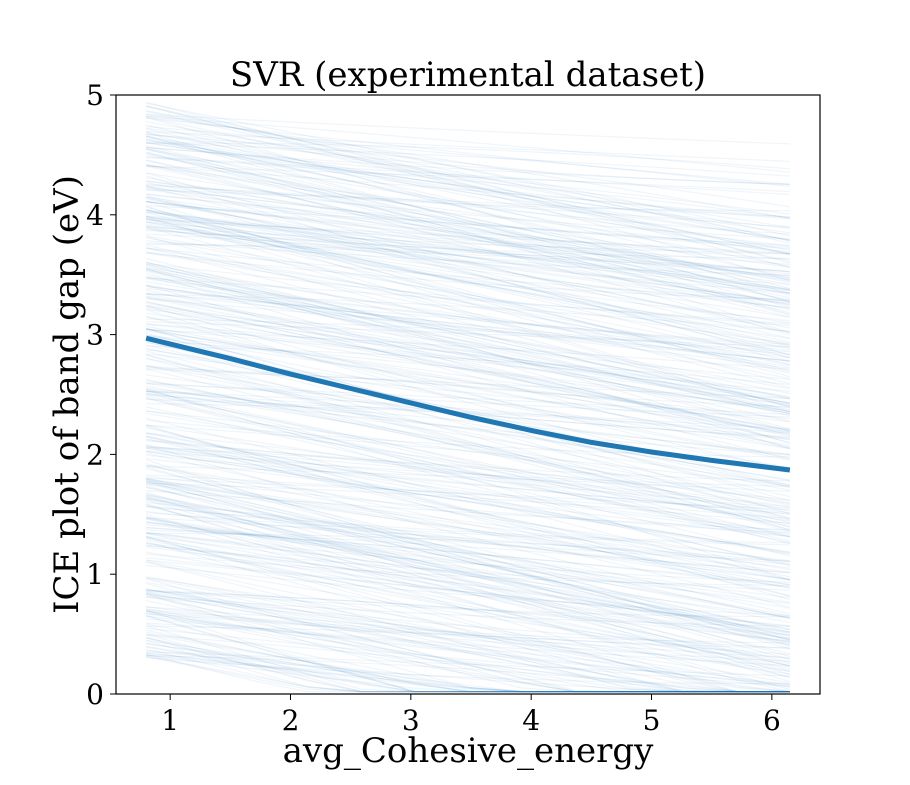  Describe the element at coordinates (67, 394) in the screenshot. I see `y-axis-label: ICE plot of band gap (eV)` at that location.